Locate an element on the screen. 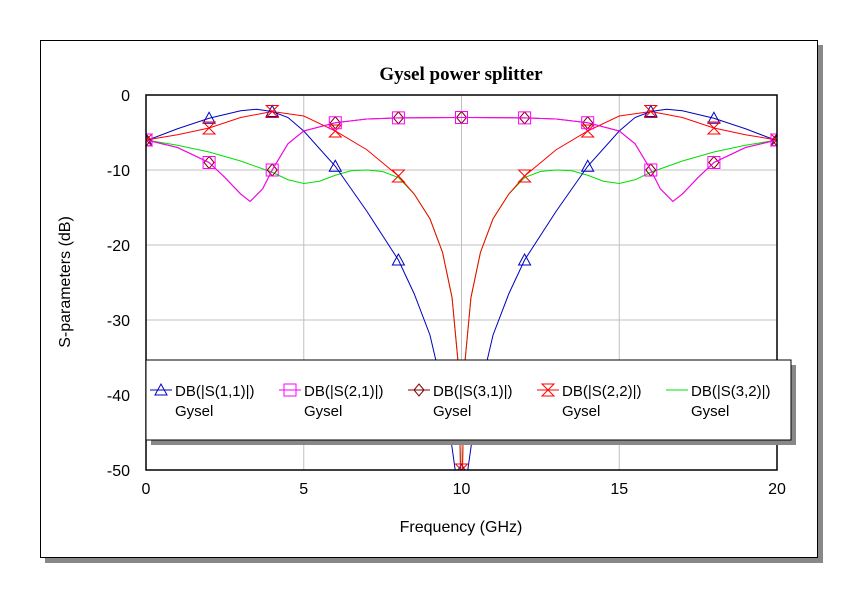 This screenshot has height=605, width=864. legend-label: DB(|S(1,1)|) is located at coordinates (214, 391).